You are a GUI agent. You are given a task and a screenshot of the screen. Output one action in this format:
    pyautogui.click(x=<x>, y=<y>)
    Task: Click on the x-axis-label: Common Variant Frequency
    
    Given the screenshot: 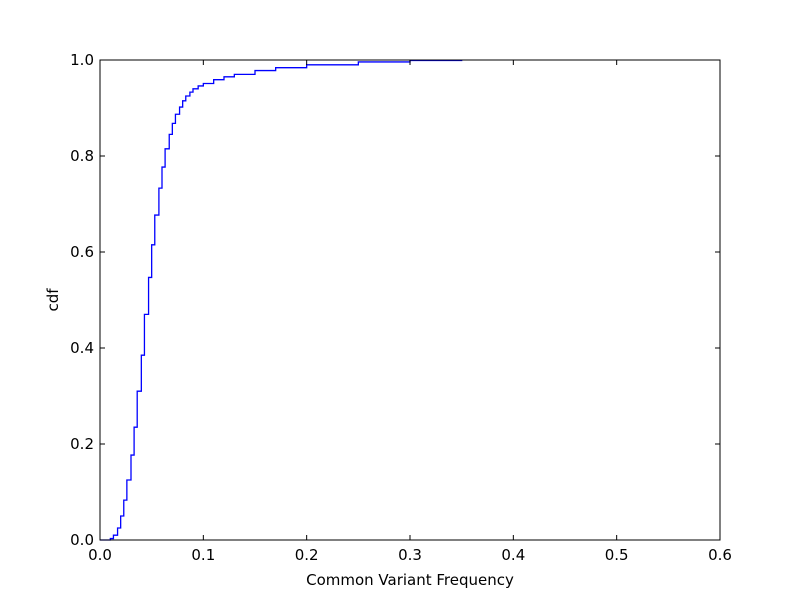 What is the action you would take?
    pyautogui.click(x=410, y=580)
    